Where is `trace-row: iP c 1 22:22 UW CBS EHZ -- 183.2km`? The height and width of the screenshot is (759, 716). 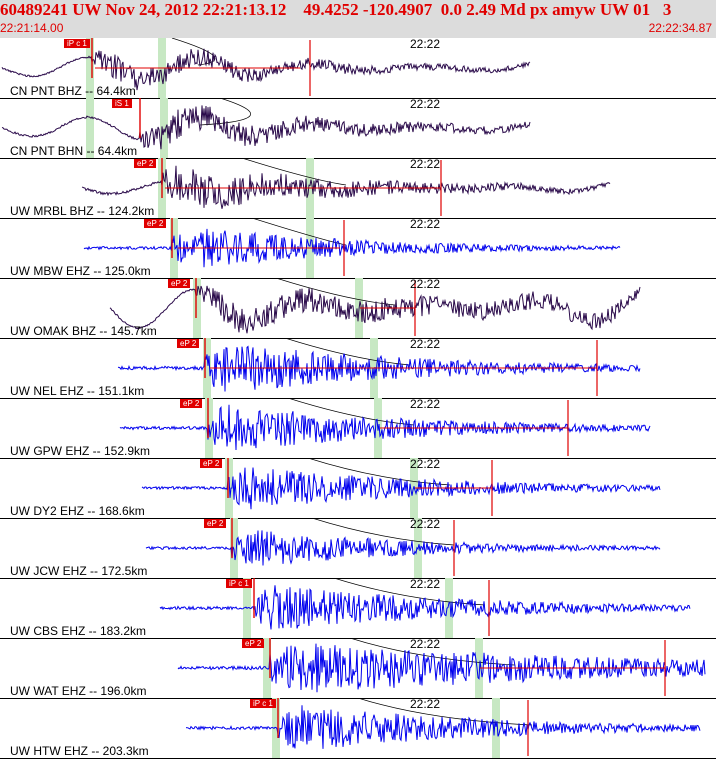
trace-row: iP c 1 22:22 UW CBS EHZ -- 183.2km is located at coordinates (358, 608).